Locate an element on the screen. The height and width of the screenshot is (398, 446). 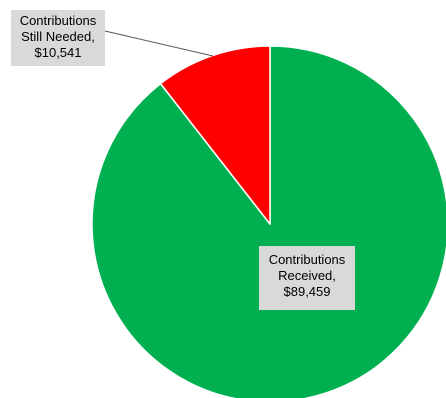
data-label-still-needed: Contributions Still Needed, $10,541 is located at coordinates (58, 38).